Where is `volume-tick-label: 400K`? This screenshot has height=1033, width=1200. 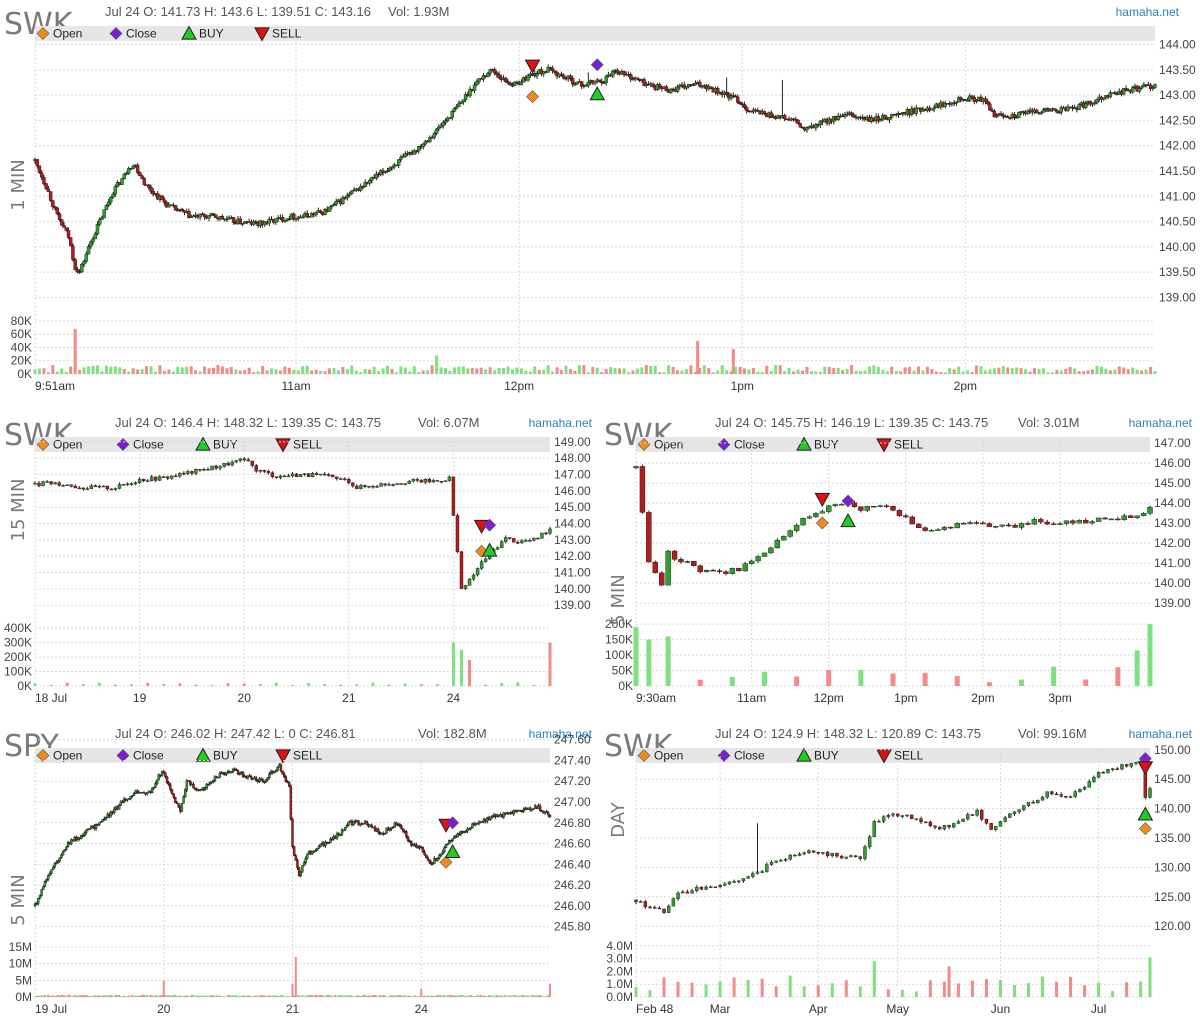 volume-tick-label: 400K is located at coordinates (18, 628).